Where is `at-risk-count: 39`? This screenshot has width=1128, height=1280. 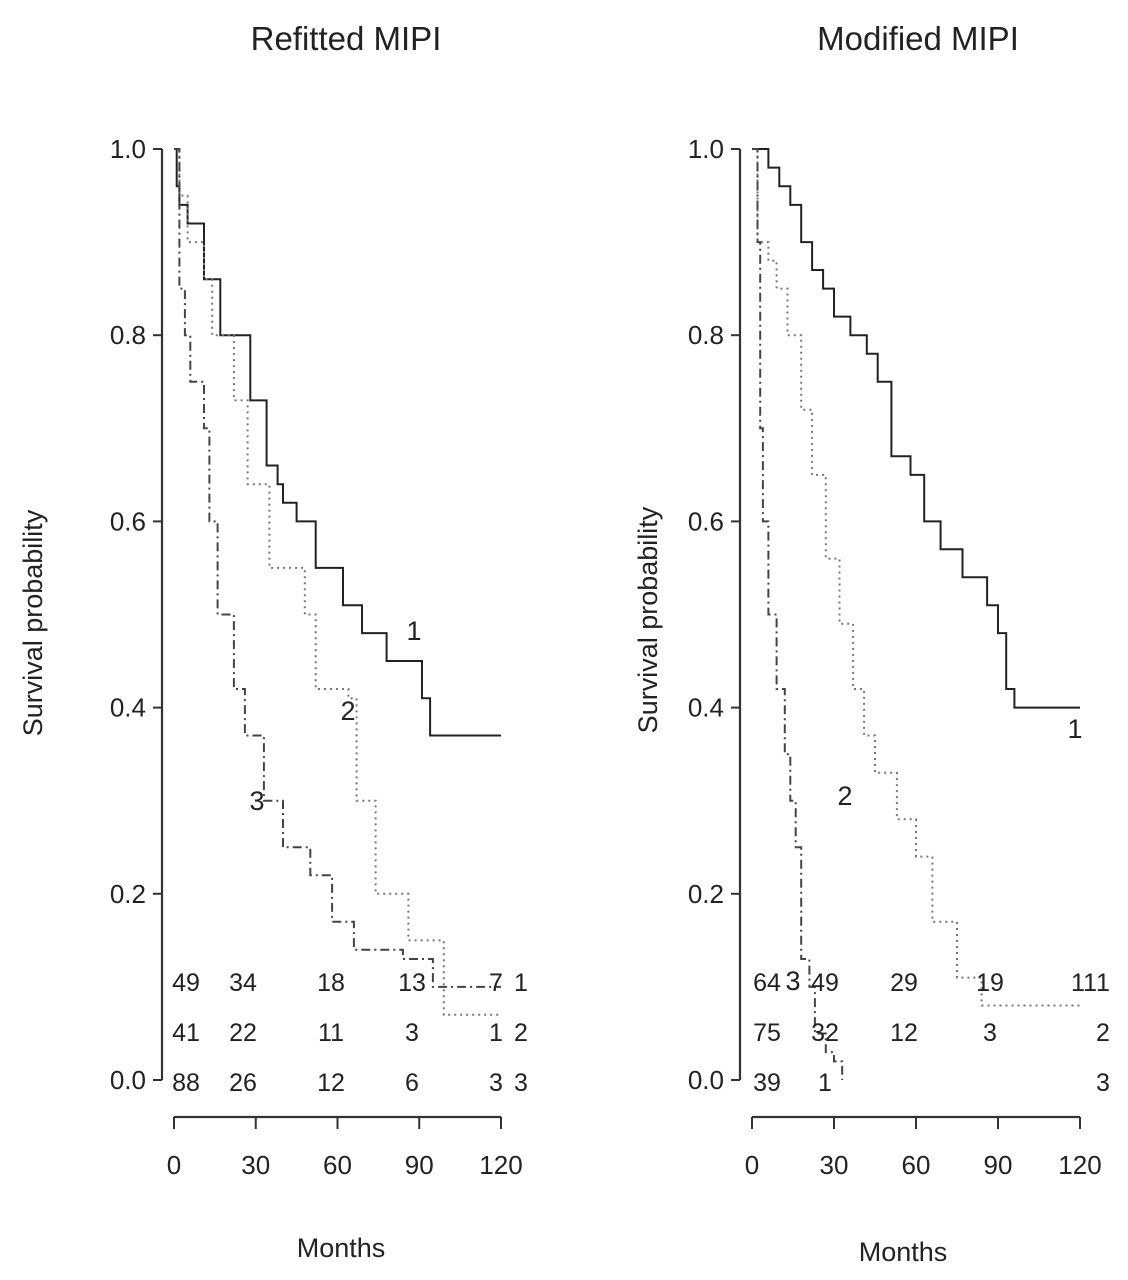
at-risk-count: 39 is located at coordinates (767, 1083).